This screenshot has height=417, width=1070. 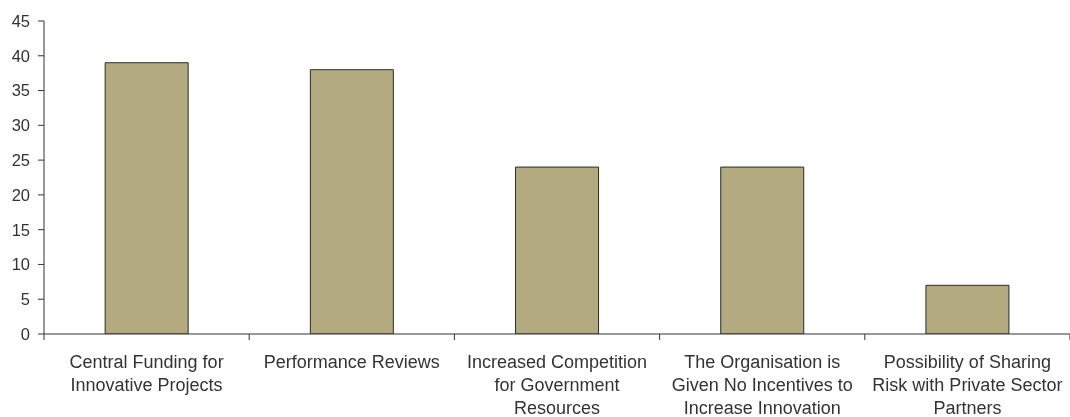 I want to click on x-tick-label: The Organisation is Given No Incentives to Increase Innovation, so click(x=762, y=384).